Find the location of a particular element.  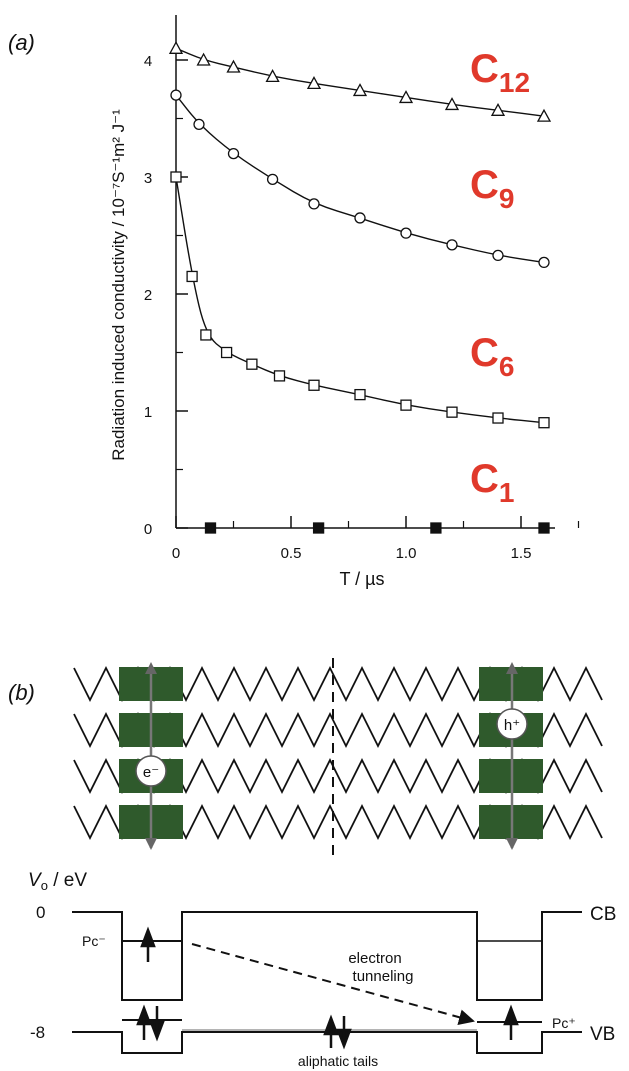

series-labels: C12 C9 C6 C1 is located at coordinates (500, 277).